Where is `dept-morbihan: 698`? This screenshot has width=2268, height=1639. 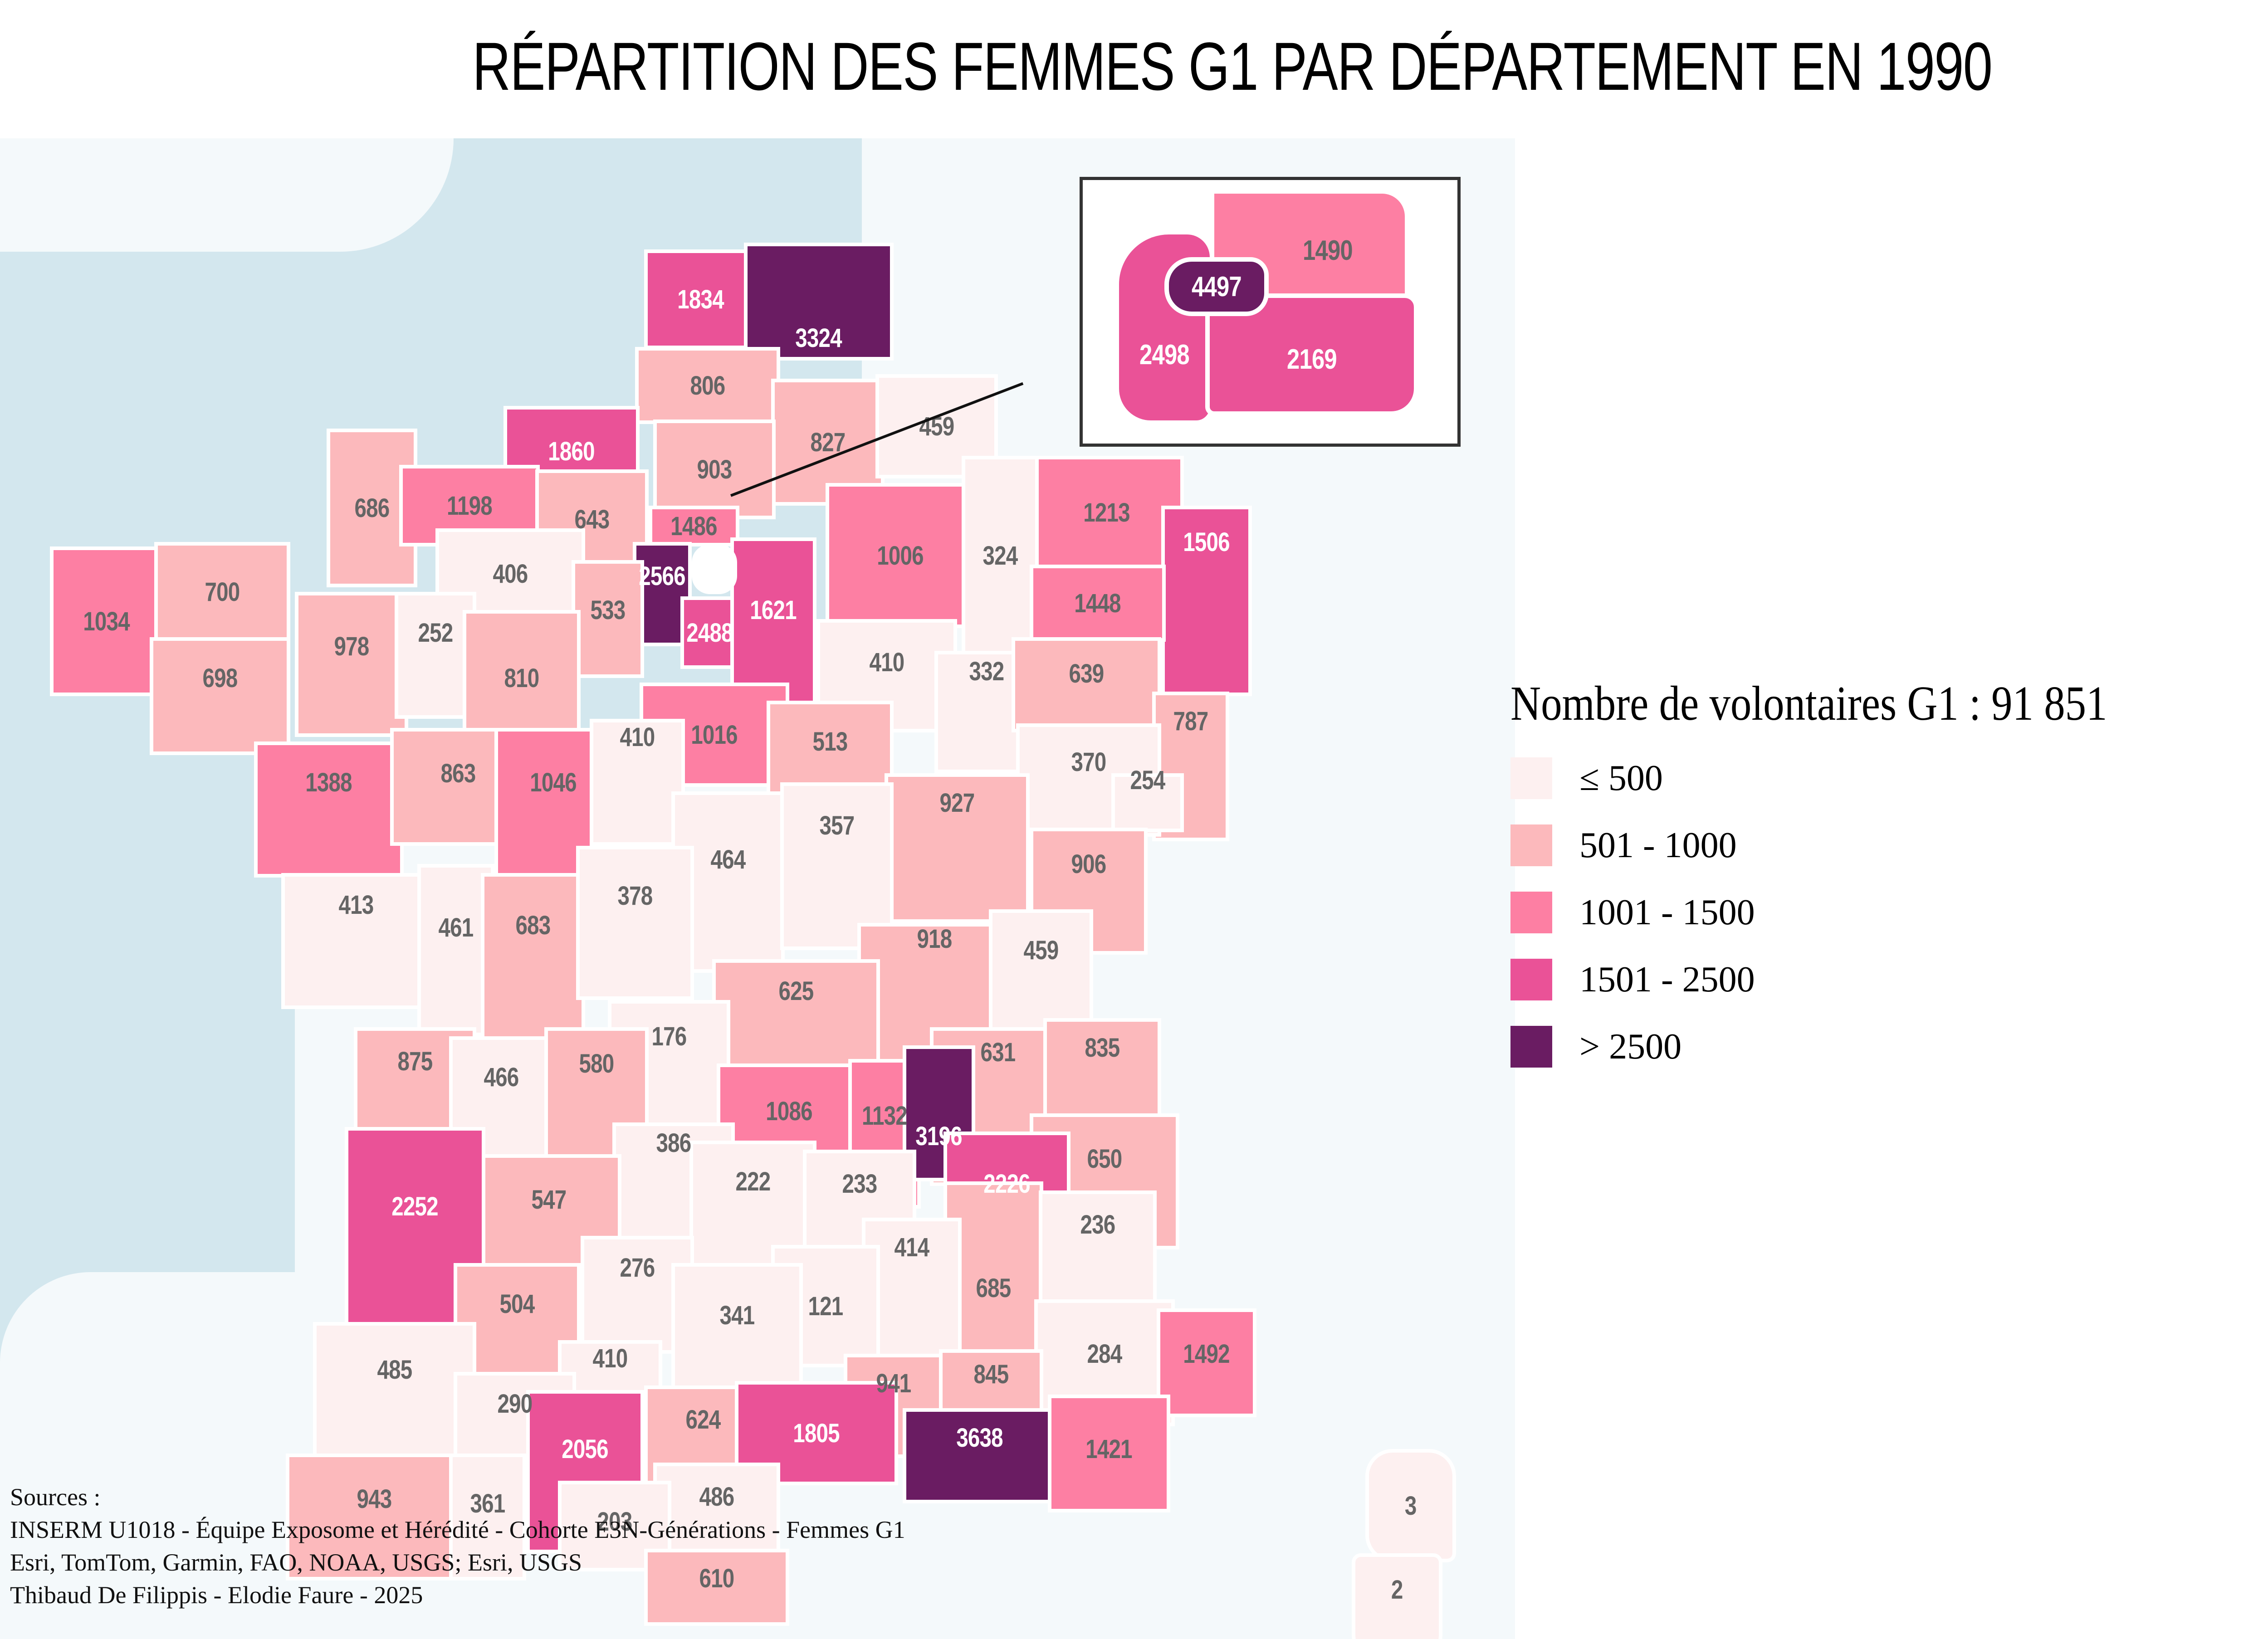 dept-morbihan: 698 is located at coordinates (220, 696).